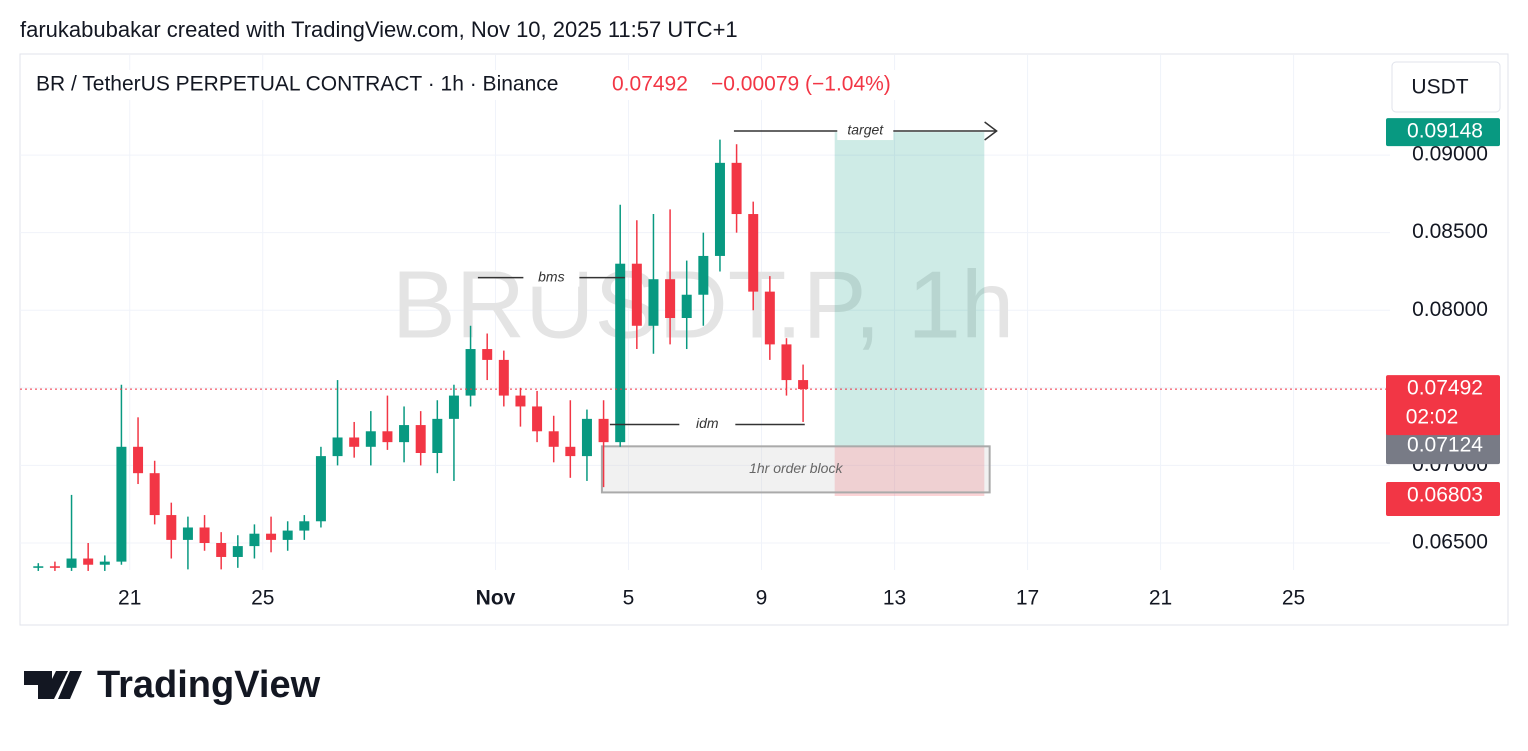 The width and height of the screenshot is (1528, 751). I want to click on target-price-bg, so click(1443, 132).